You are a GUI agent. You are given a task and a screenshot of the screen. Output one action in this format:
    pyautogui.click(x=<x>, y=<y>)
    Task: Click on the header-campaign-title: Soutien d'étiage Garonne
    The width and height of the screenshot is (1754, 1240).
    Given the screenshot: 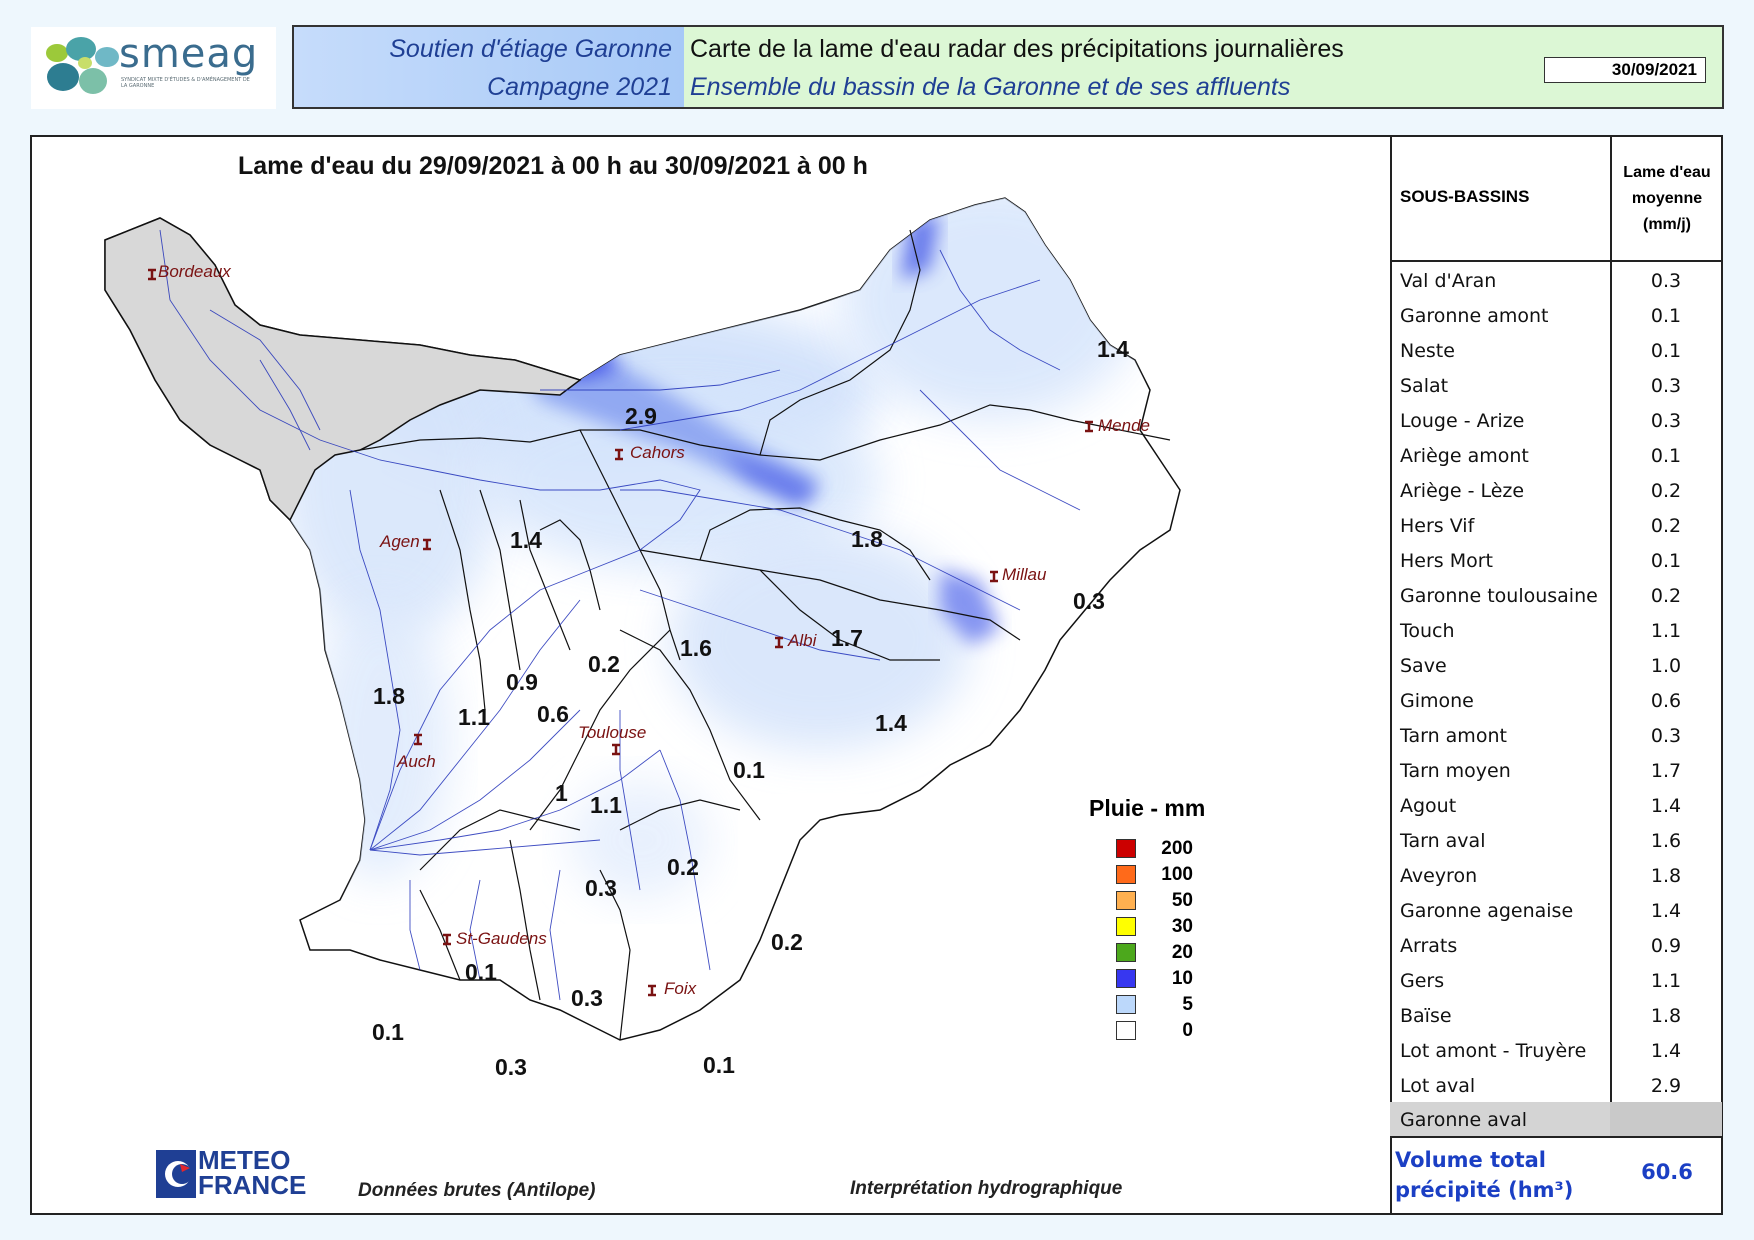 What is the action you would take?
    pyautogui.click(x=530, y=49)
    